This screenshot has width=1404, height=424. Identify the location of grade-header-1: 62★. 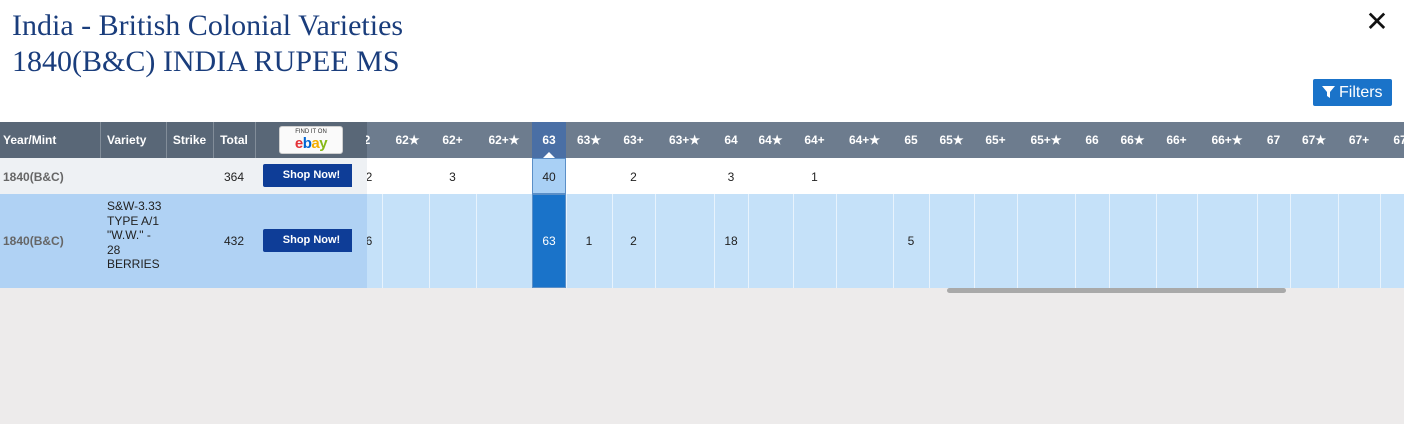
(407, 140).